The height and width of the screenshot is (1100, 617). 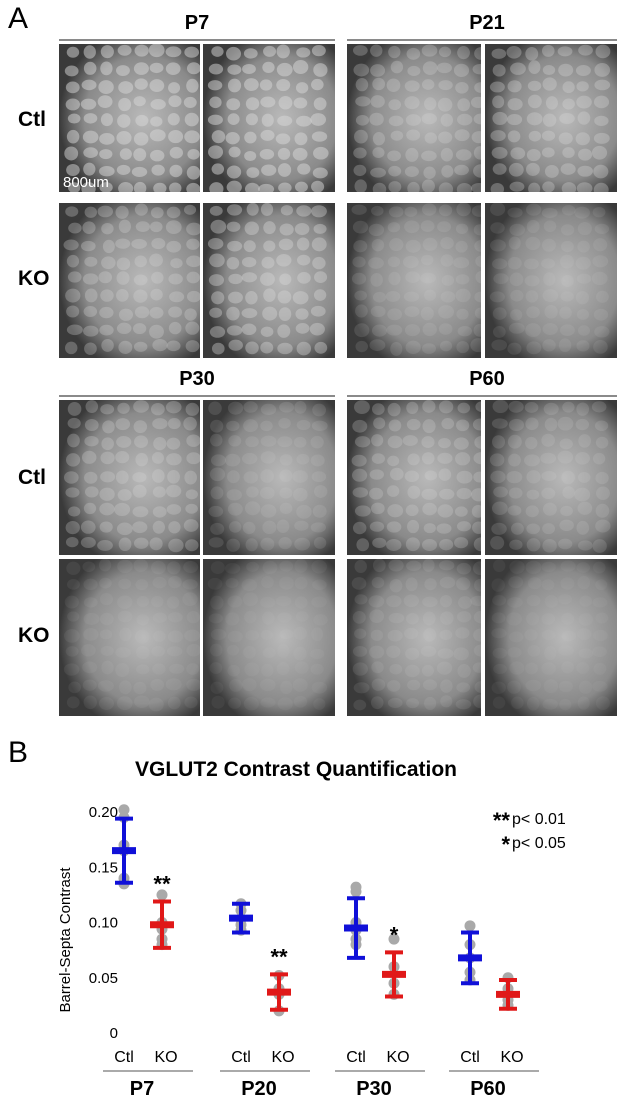 I want to click on panel-a-letter: A, so click(x=18, y=18).